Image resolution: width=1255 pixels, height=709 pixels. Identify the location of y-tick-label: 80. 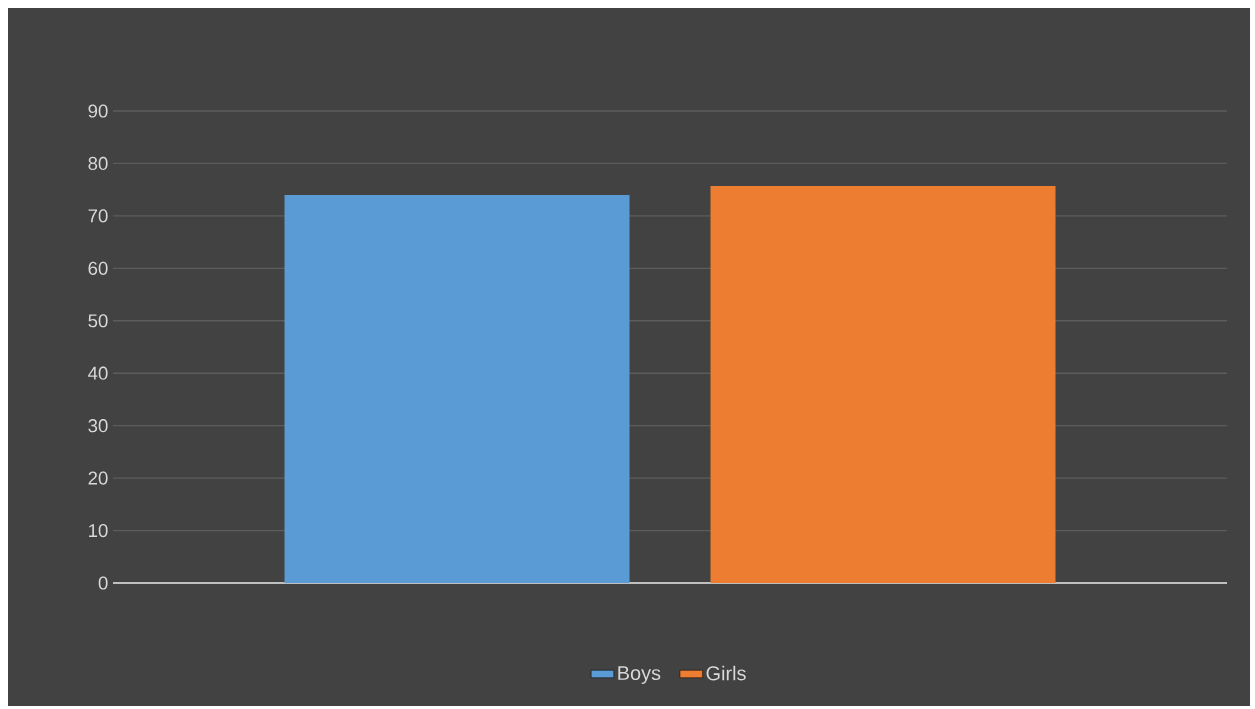
(98, 163).